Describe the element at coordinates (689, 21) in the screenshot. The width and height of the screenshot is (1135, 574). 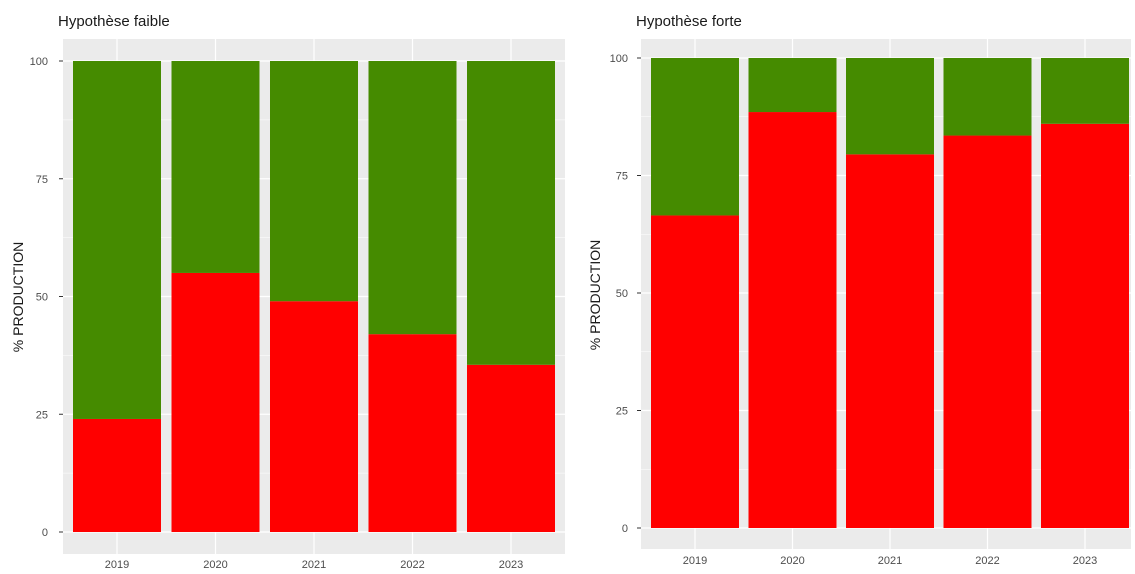
I see `chart-title: Hypothèse forte` at that location.